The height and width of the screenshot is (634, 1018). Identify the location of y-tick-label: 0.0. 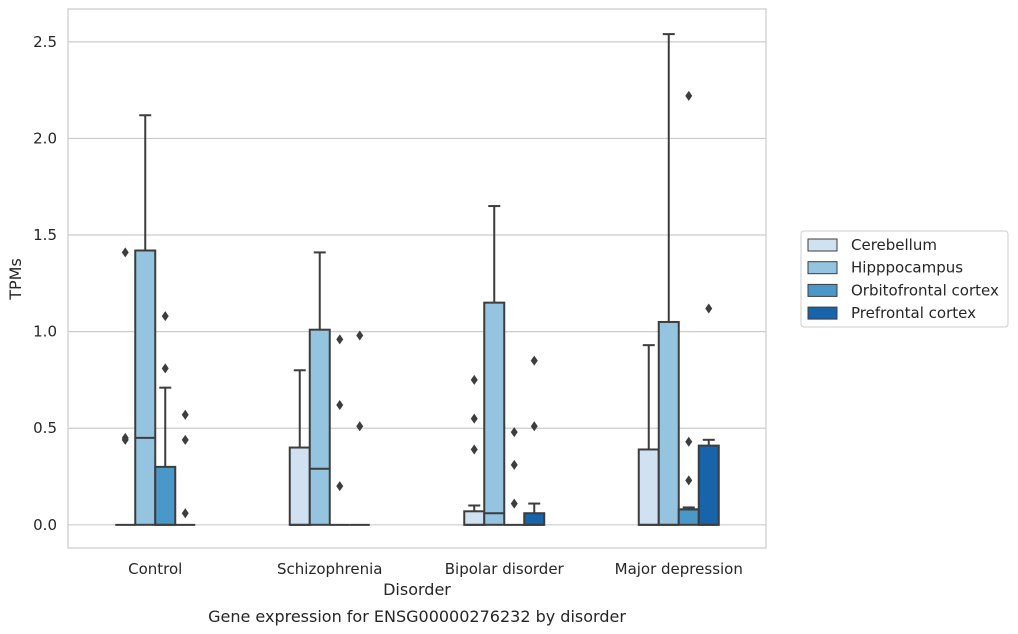
(45, 525).